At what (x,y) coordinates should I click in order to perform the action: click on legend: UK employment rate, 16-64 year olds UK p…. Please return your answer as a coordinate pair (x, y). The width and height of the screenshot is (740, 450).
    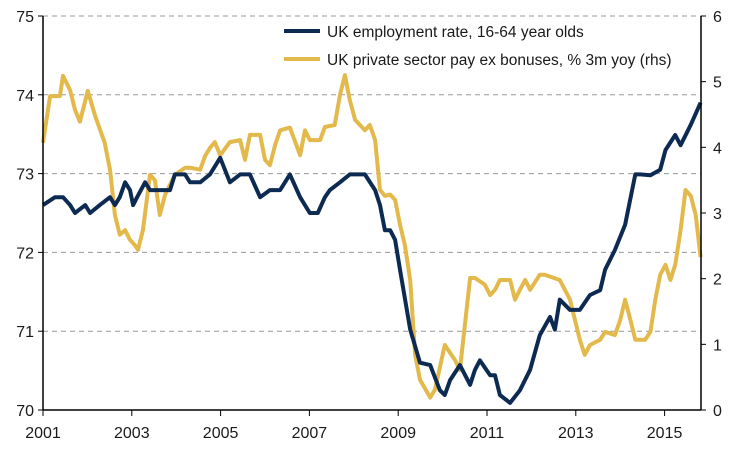
    Looking at the image, I should click on (478, 46).